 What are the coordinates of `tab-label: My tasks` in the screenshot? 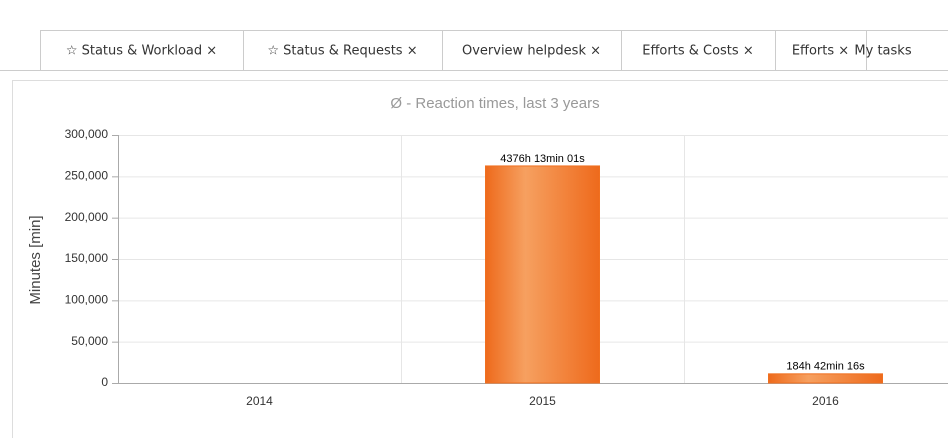 It's located at (882, 51).